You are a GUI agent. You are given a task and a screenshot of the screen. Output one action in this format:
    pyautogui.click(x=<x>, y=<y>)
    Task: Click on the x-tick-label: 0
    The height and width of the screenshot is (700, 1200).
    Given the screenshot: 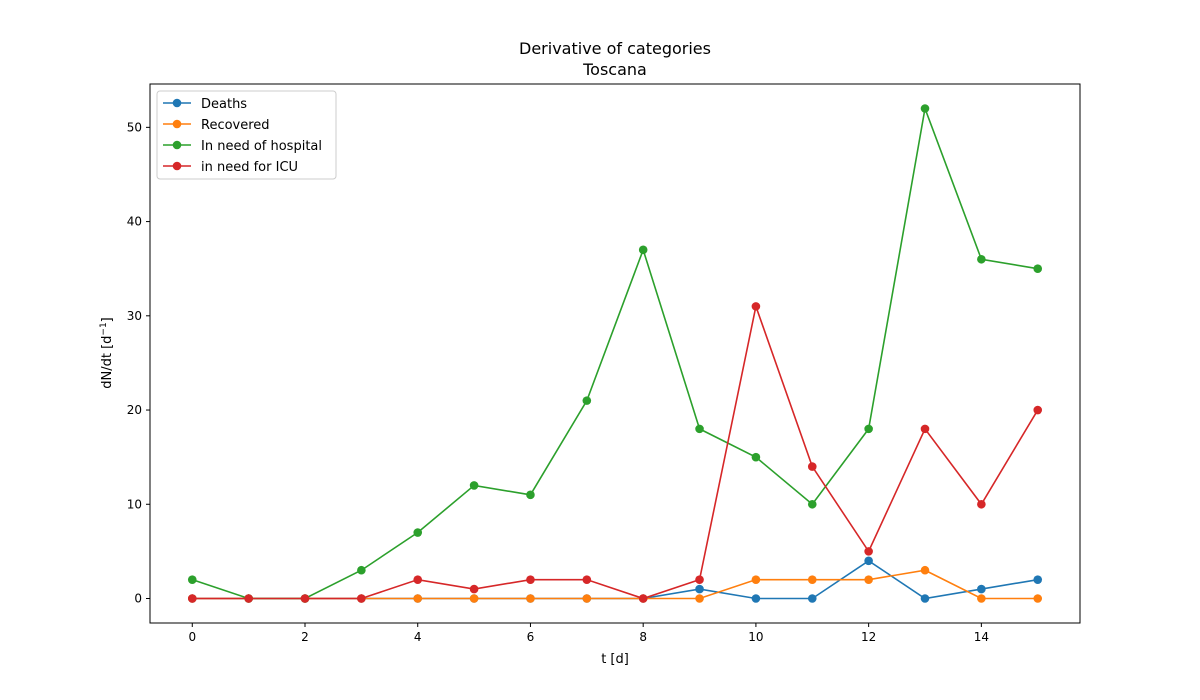 What is the action you would take?
    pyautogui.click(x=192, y=637)
    